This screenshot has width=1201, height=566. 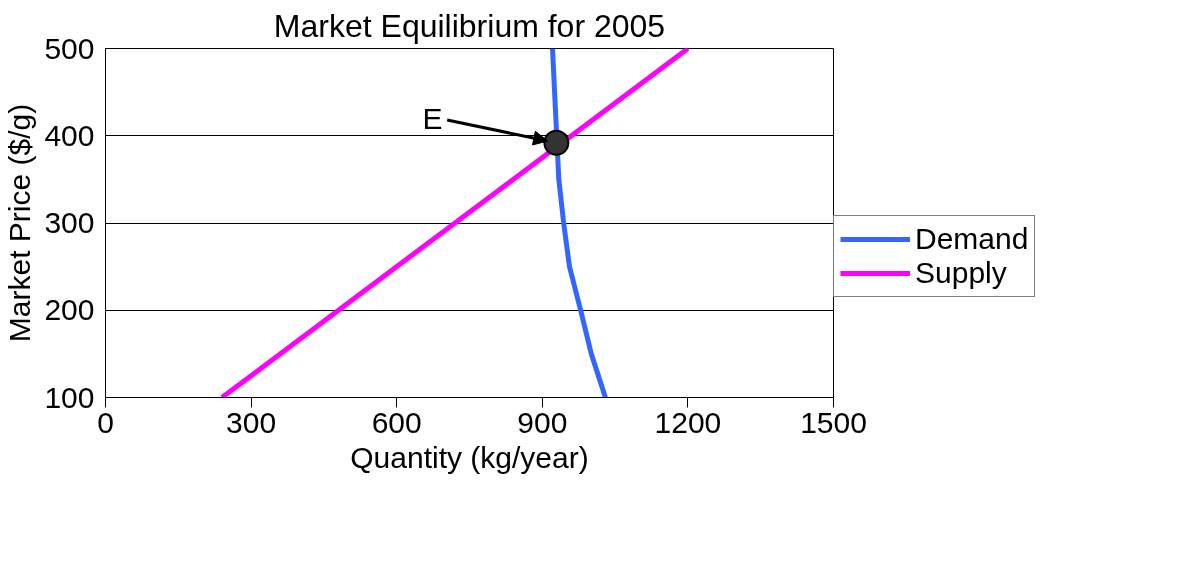 What do you see at coordinates (542, 422) in the screenshot?
I see `x-tick-label: 900` at bounding box center [542, 422].